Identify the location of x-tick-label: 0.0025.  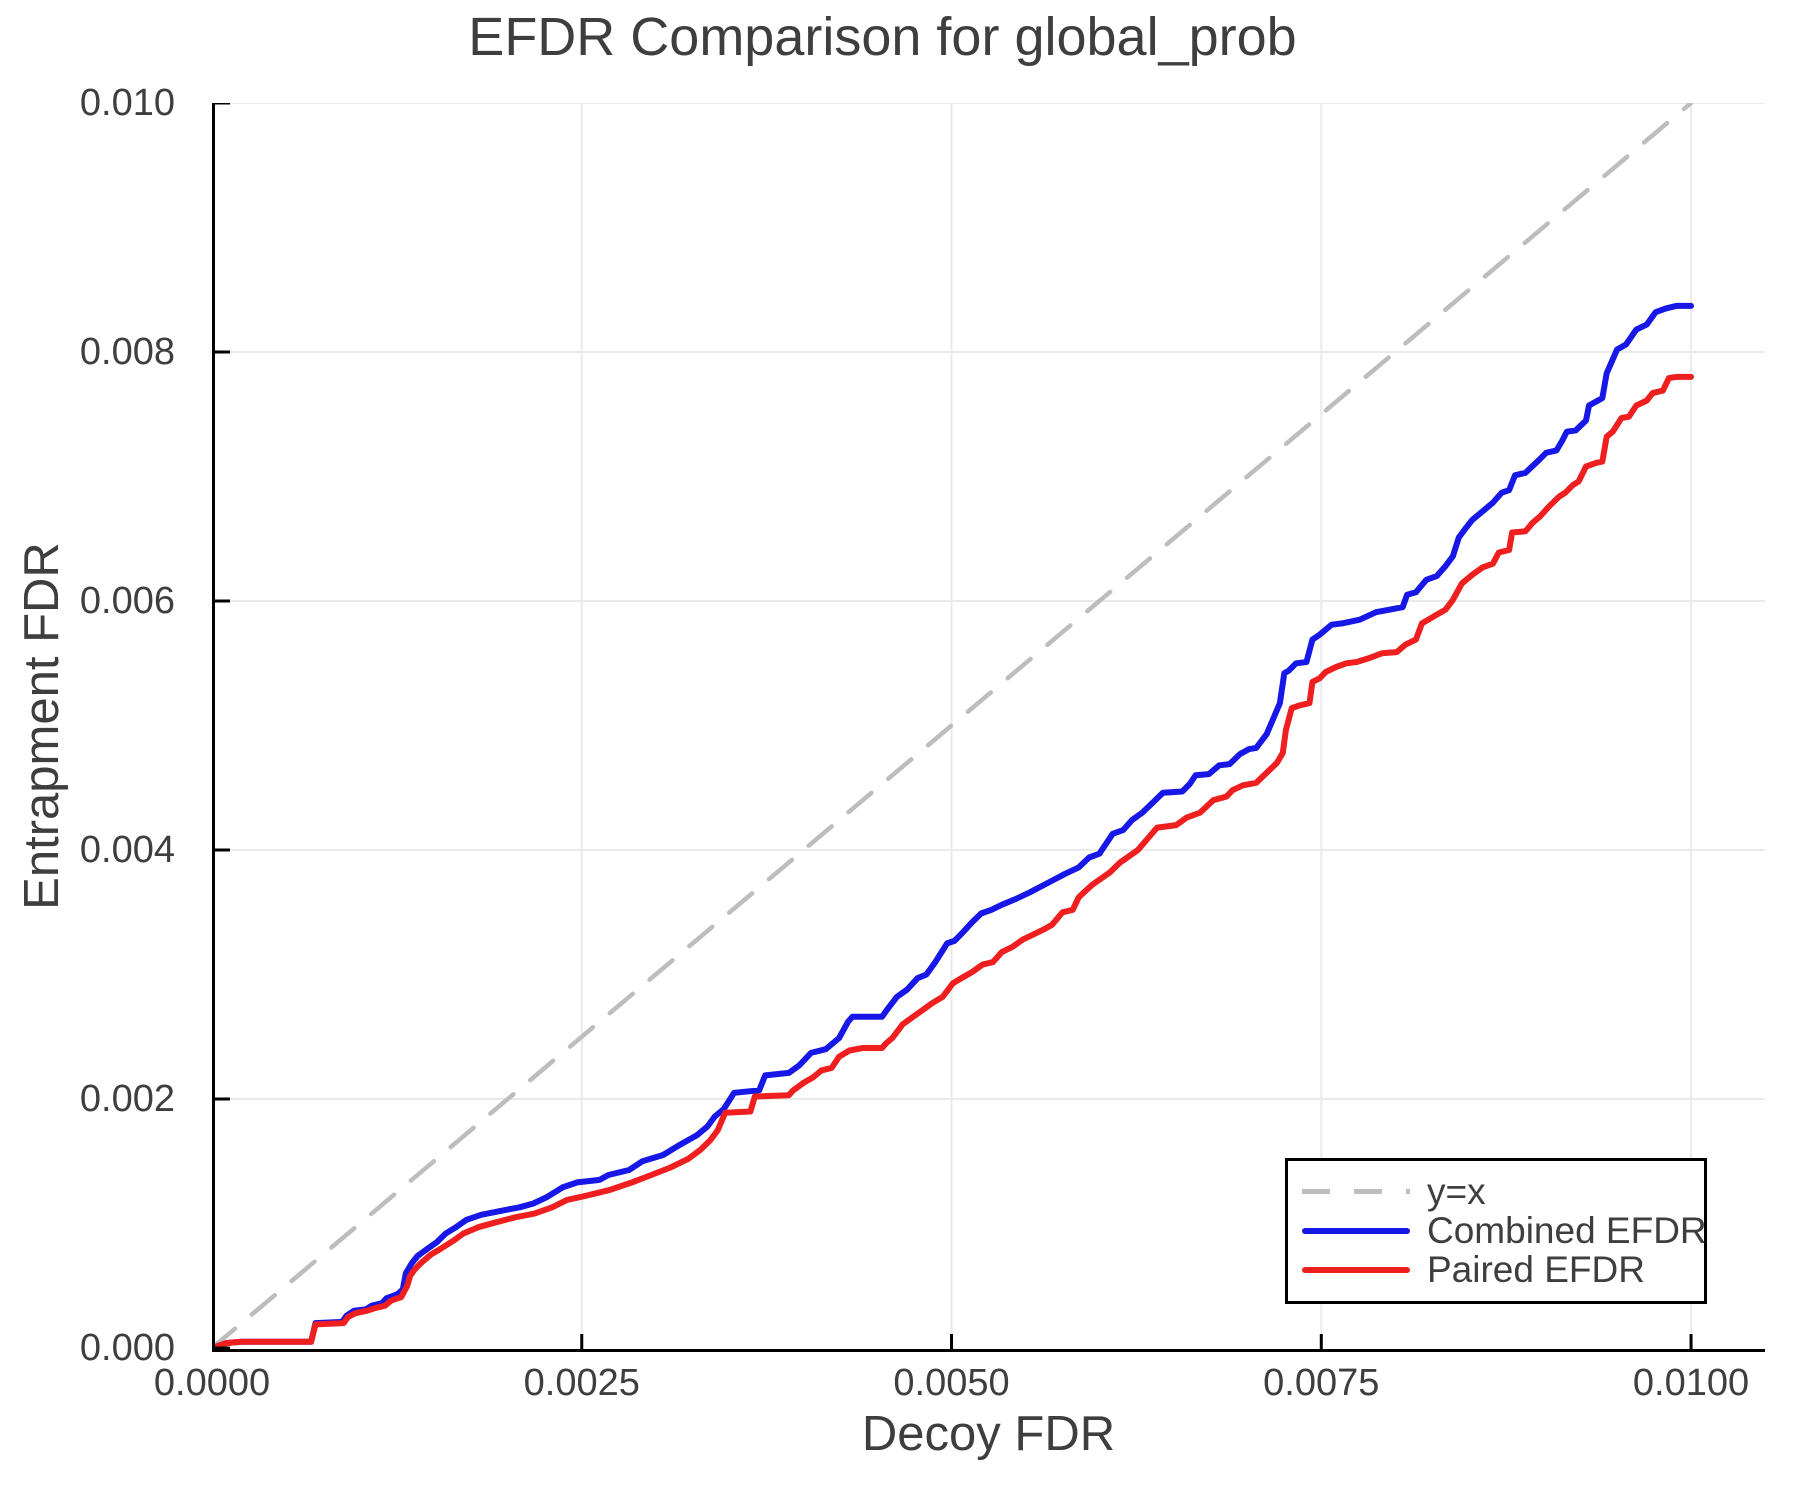
(581, 1383).